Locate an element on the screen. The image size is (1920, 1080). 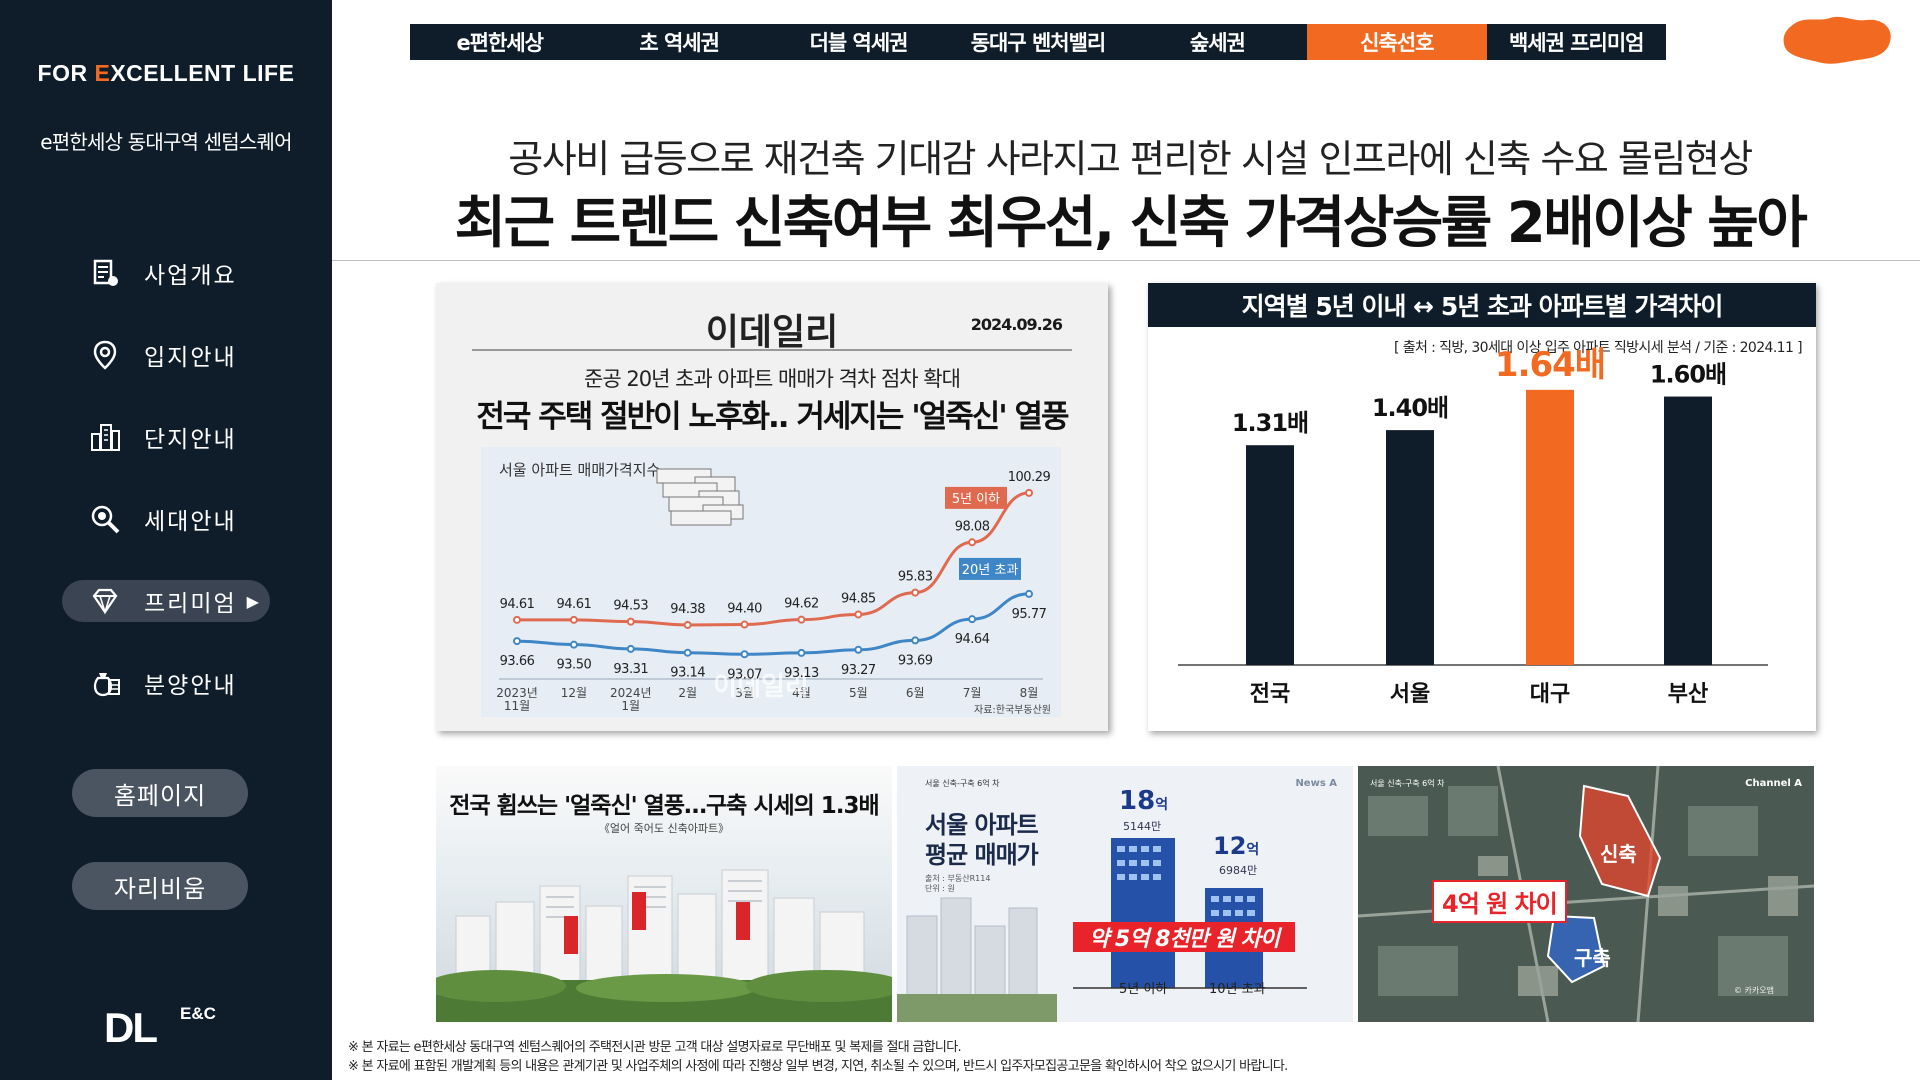
tab-forest: 숲세권 is located at coordinates (1217, 43).